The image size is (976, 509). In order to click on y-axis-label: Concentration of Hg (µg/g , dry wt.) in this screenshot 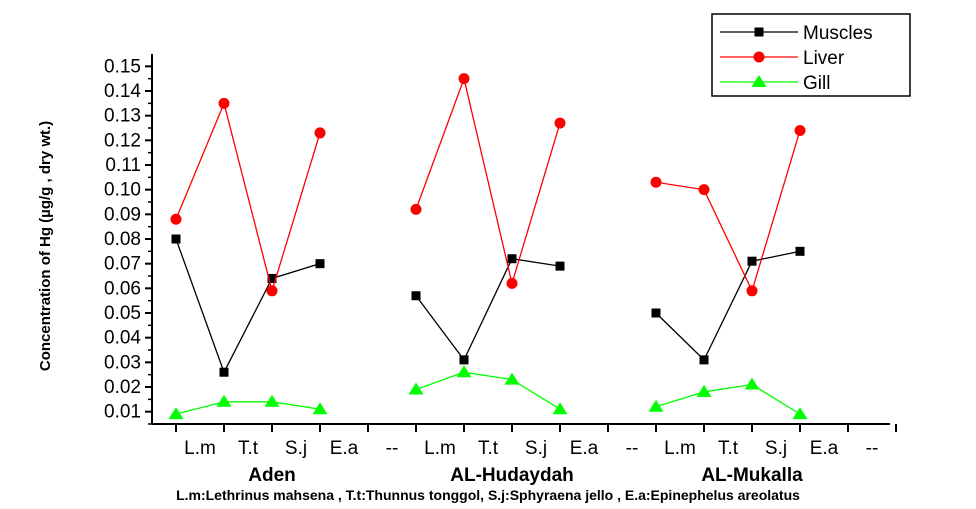, I will do `click(45, 246)`.